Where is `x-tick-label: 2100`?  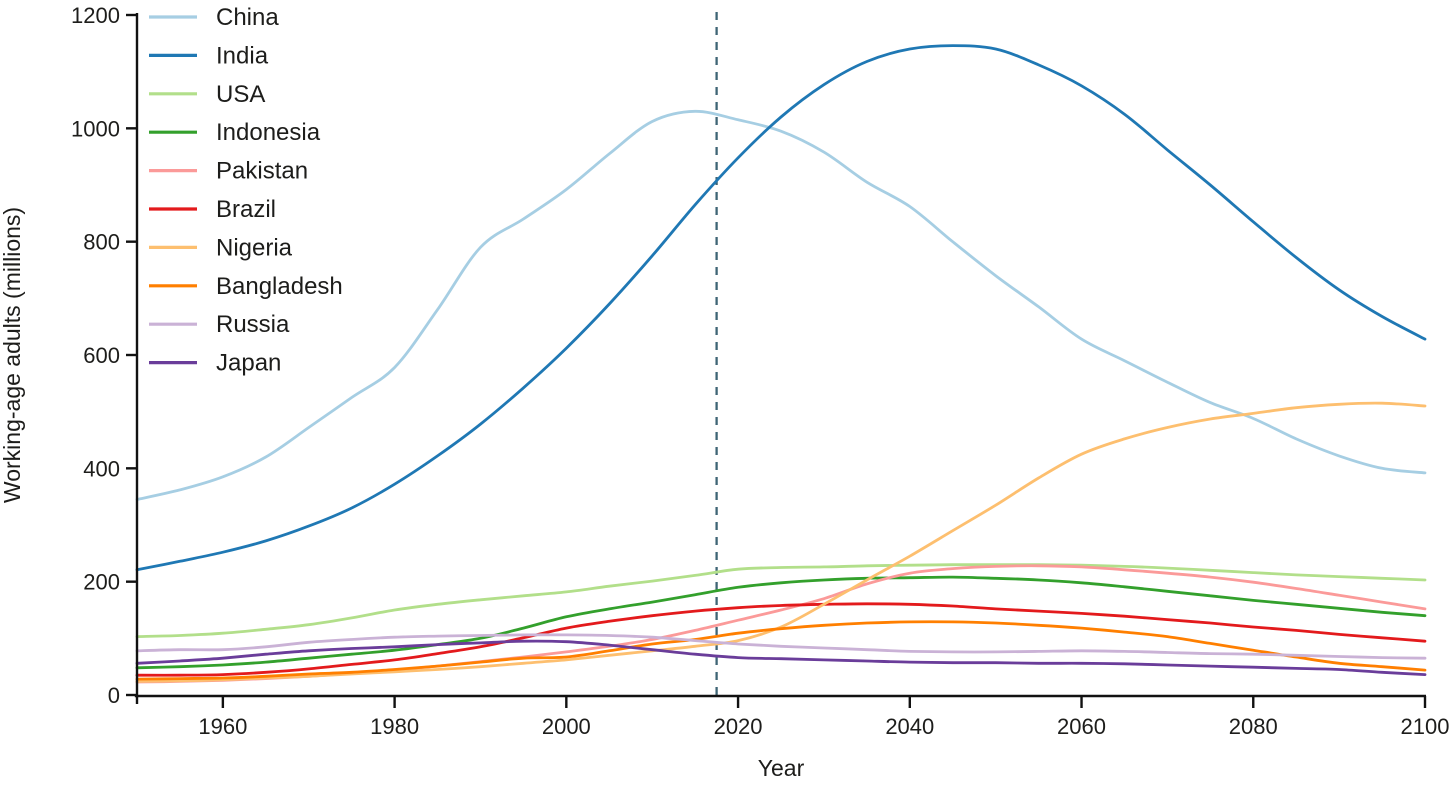
x-tick-label: 2100 is located at coordinates (1425, 726).